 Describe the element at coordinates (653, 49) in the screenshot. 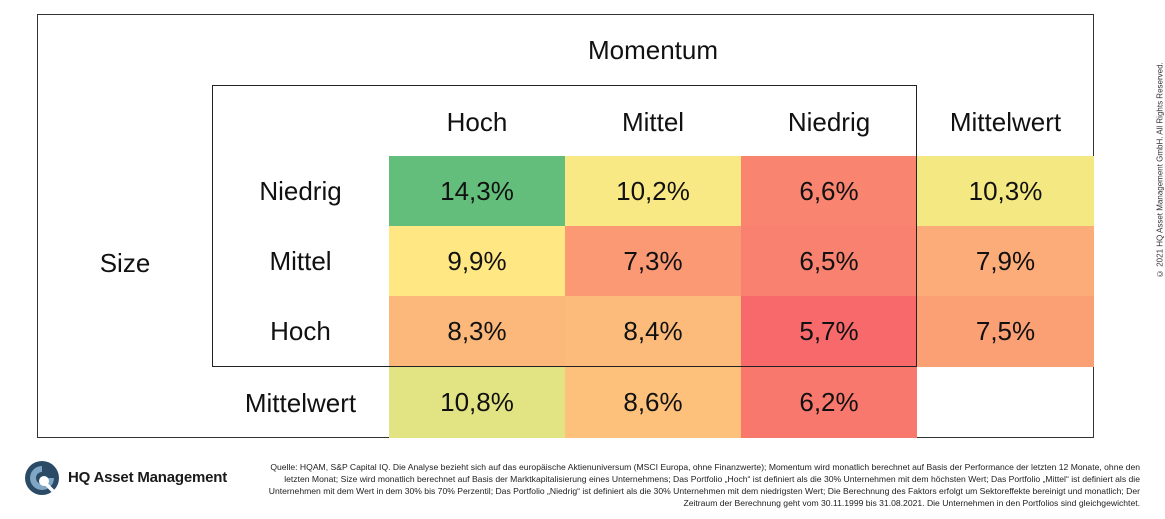

I see `x-axis-title: Momentum` at that location.